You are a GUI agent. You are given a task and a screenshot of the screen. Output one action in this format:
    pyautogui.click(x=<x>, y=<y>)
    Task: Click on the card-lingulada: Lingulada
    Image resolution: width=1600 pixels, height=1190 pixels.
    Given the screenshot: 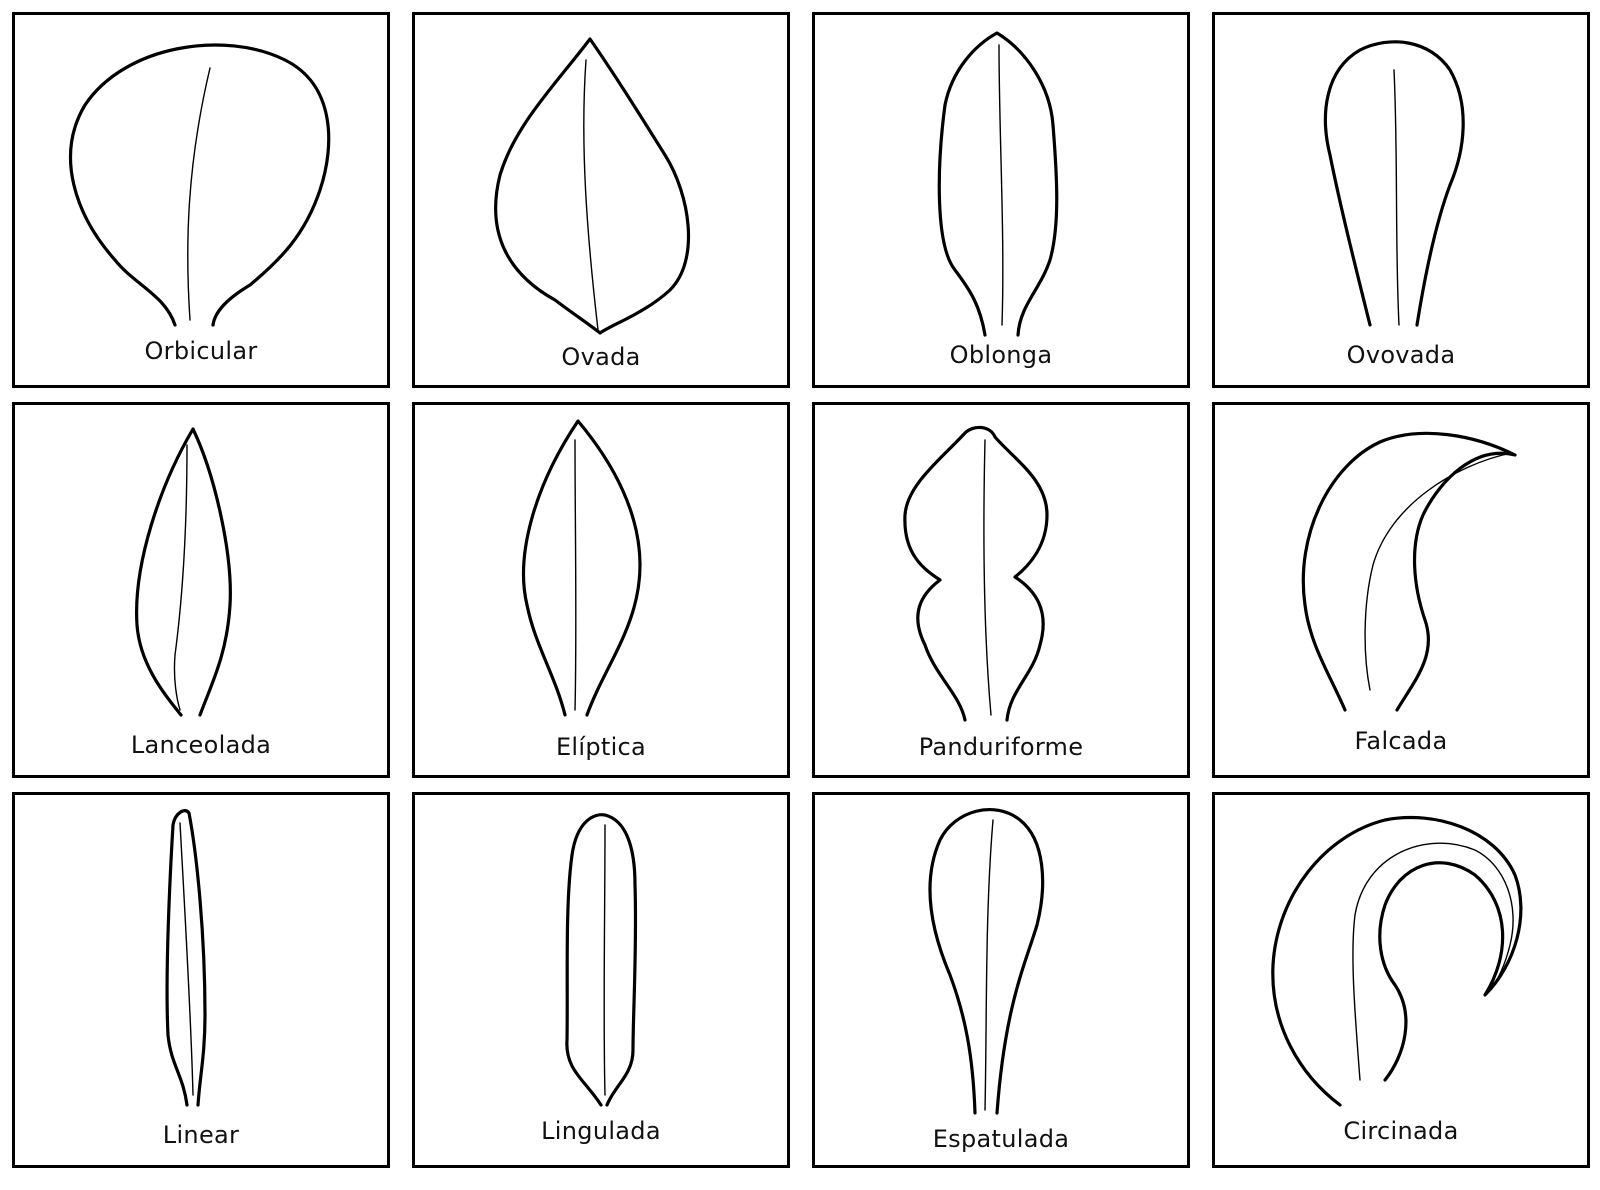 What is the action you would take?
    pyautogui.click(x=601, y=980)
    